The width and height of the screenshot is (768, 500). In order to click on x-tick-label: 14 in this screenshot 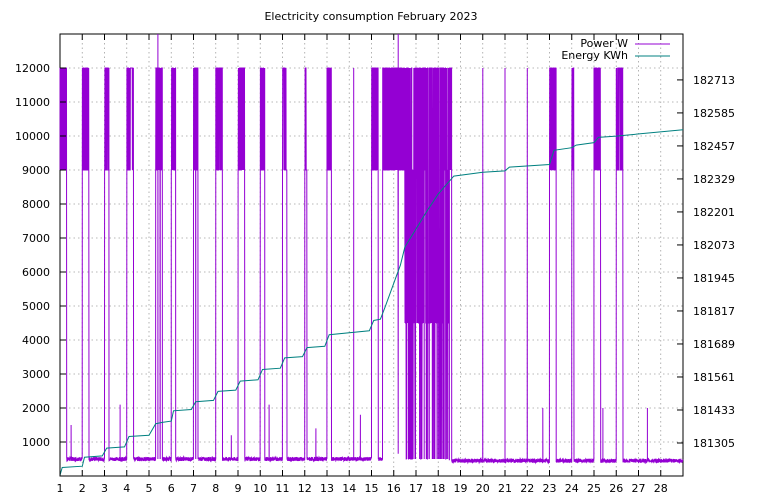, I will do `click(349, 488)`.